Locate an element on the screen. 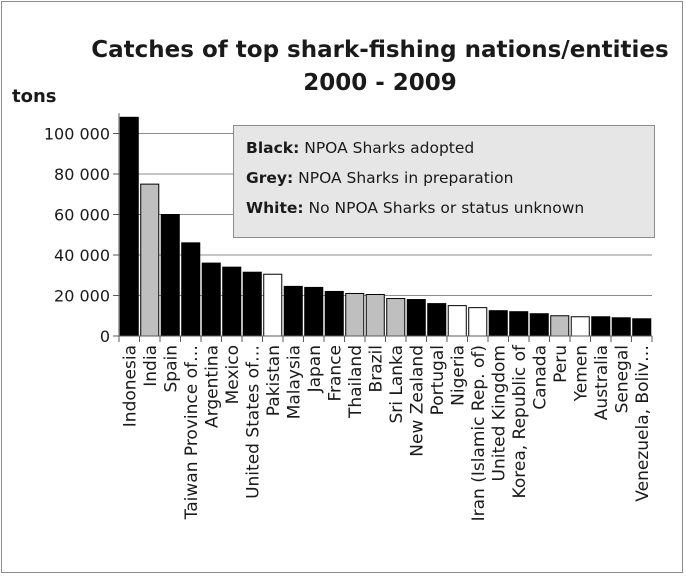  x-tick-label: Yemen is located at coordinates (581, 373).